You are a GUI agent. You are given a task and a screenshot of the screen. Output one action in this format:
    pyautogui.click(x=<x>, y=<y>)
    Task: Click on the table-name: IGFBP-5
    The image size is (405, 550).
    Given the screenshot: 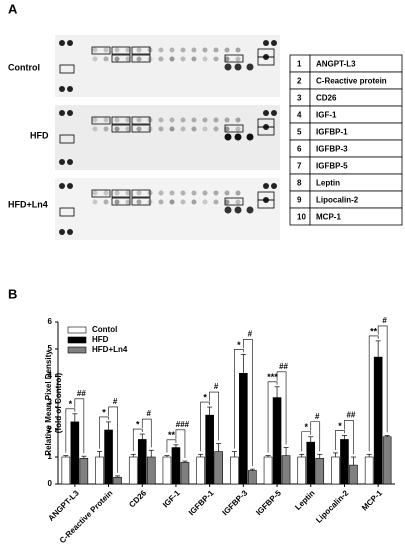 What is the action you would take?
    pyautogui.click(x=332, y=166)
    